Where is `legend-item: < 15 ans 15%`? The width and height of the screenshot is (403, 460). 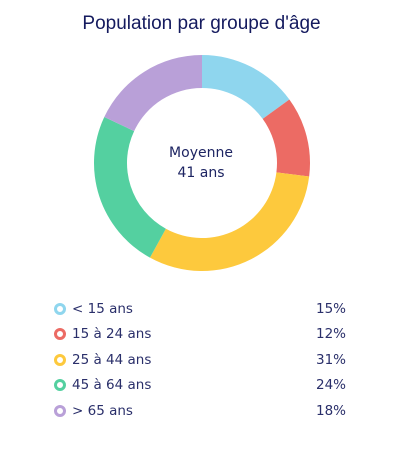
legend-item: < 15 ans 15% is located at coordinates (200, 309).